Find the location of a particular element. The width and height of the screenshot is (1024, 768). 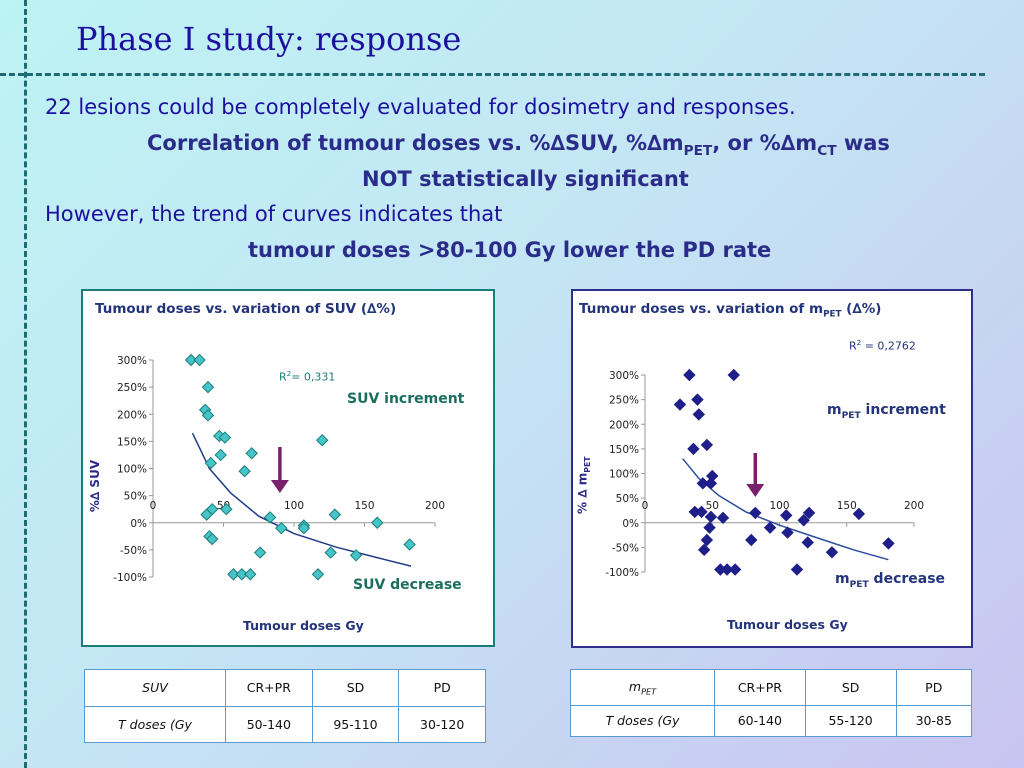

mpet-chart-title: Tumour doses vs. variation of mPET (∆%) is located at coordinates (730, 310).